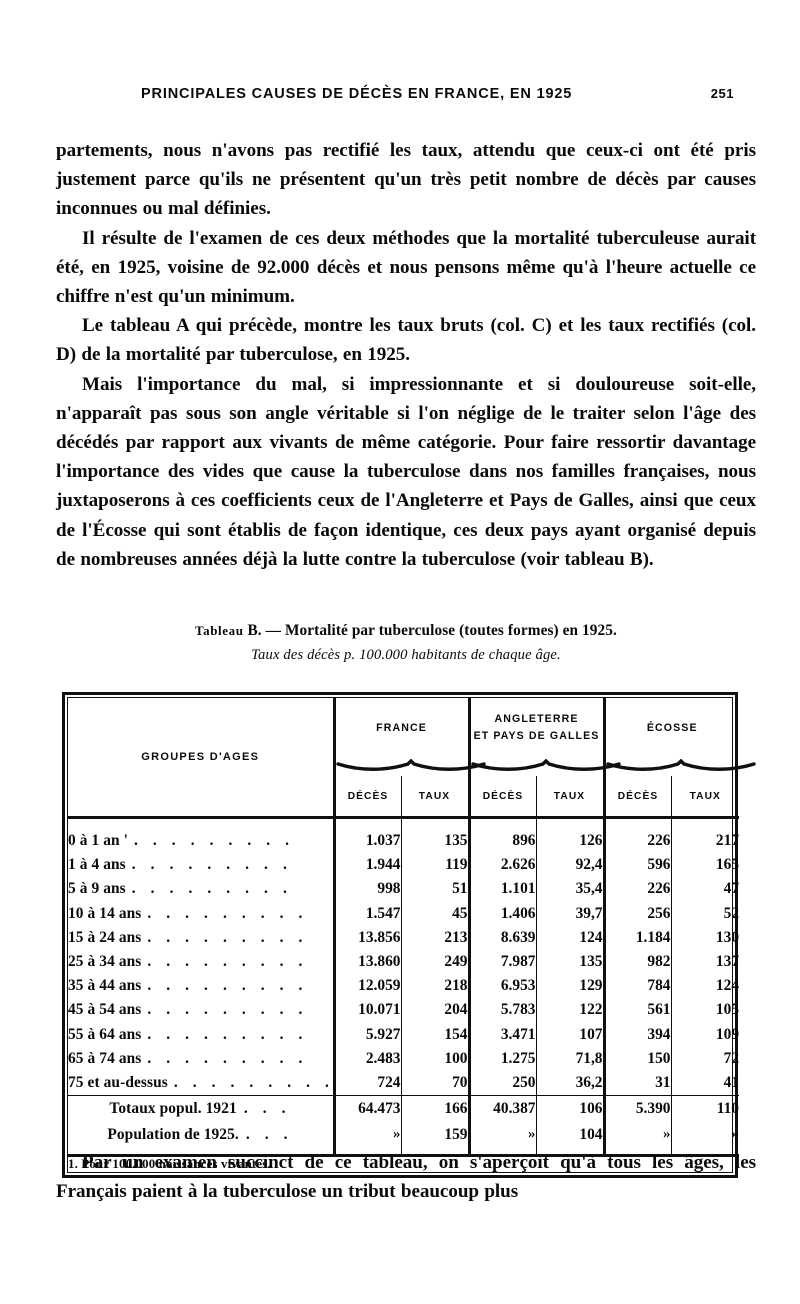 The height and width of the screenshot is (1304, 800). I want to click on table-total-row: Population de 1925.. . .» 159» 104»», so click(404, 1134).